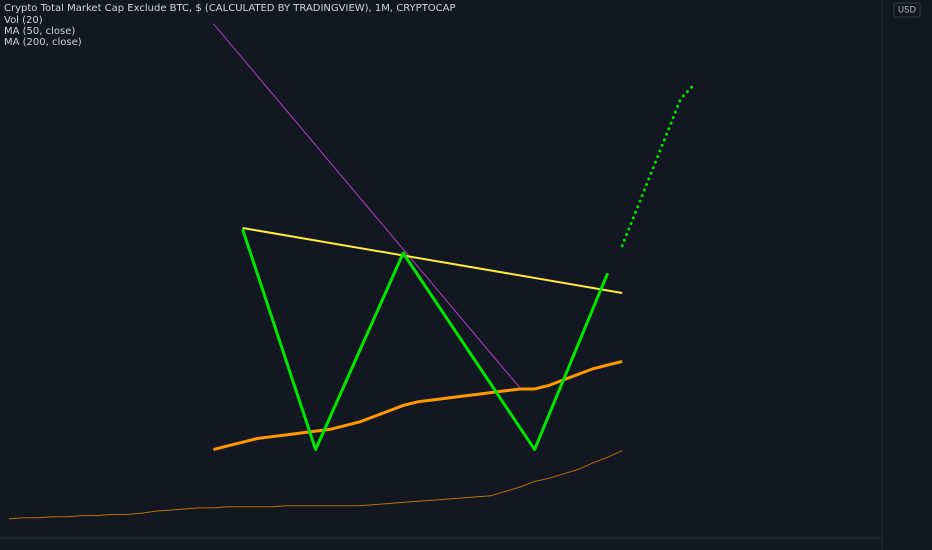 This screenshot has height=550, width=932. I want to click on volume-pane, so click(315, 485).